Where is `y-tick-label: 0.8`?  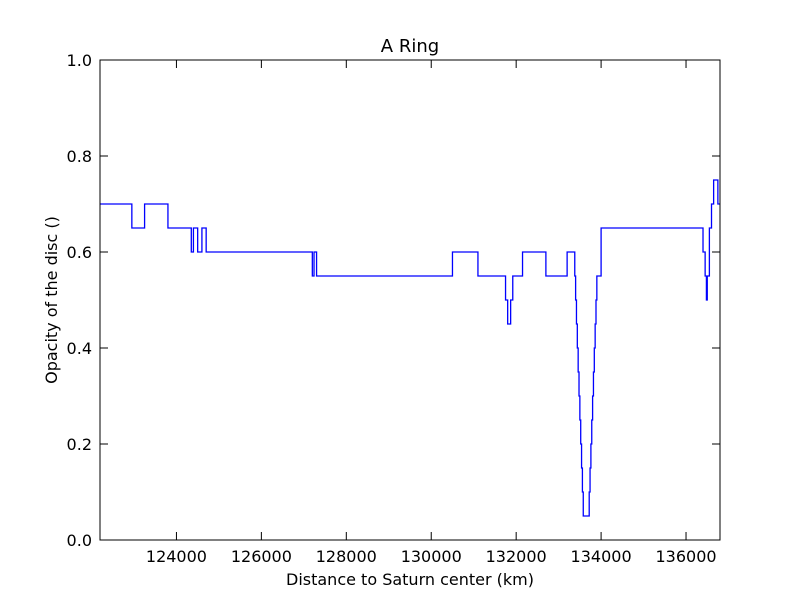 y-tick-label: 0.8 is located at coordinates (79, 156).